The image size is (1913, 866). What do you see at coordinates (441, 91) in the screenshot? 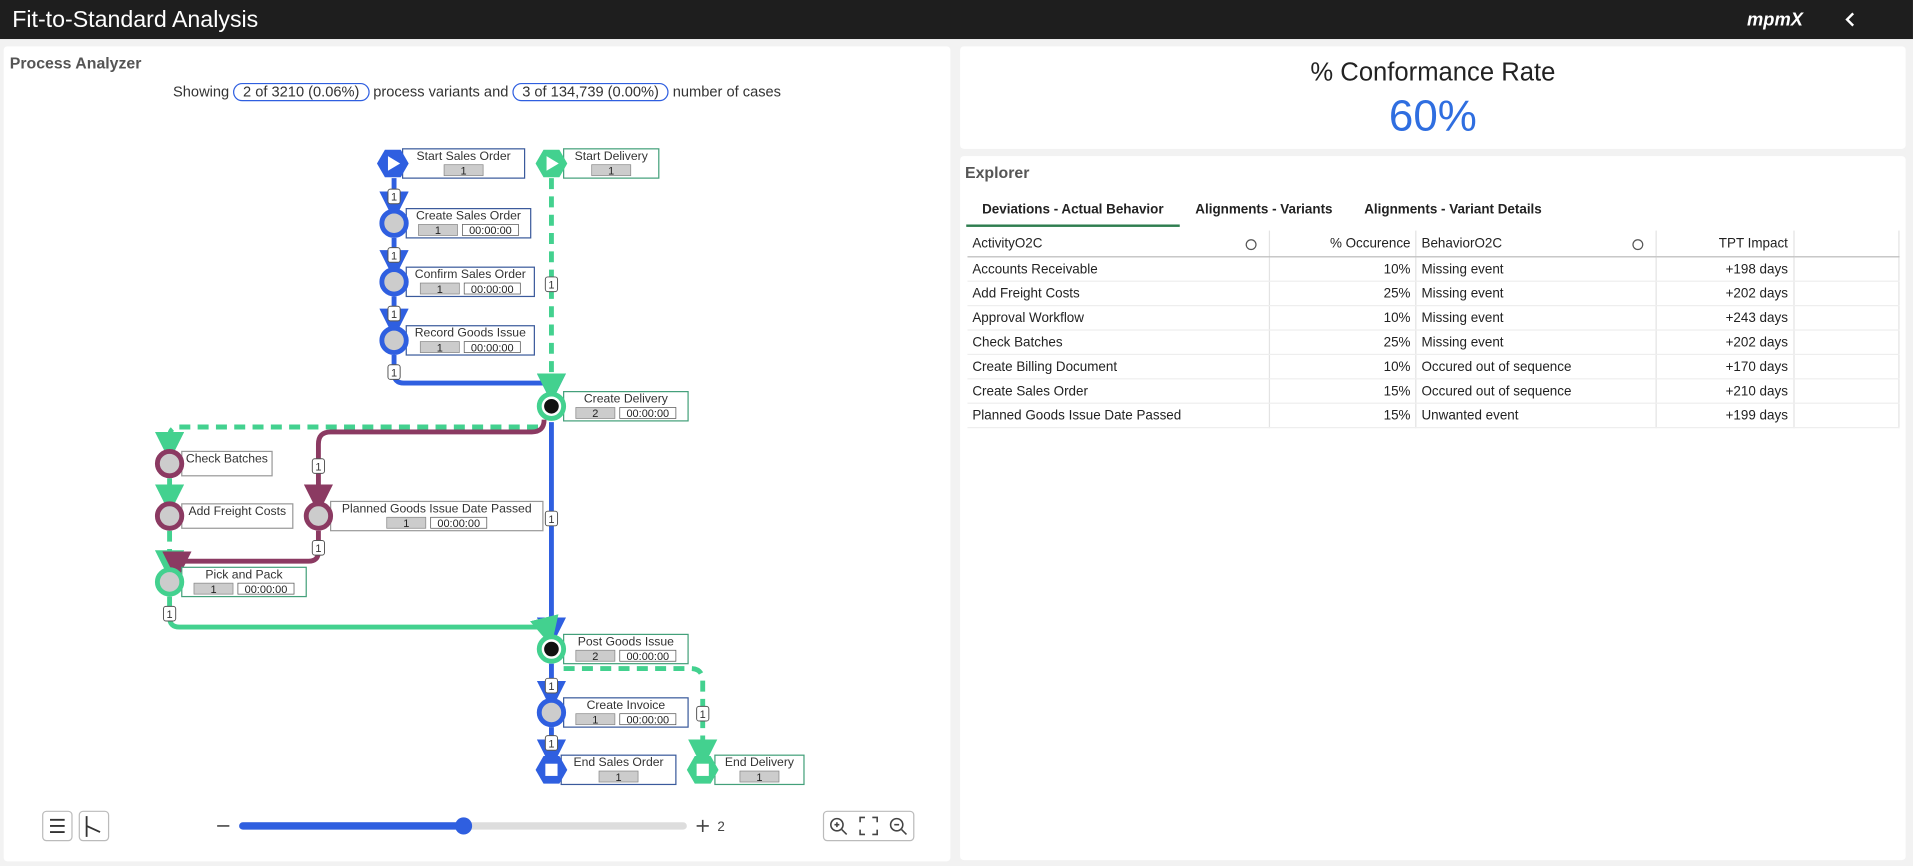
I see `text: process variants and` at bounding box center [441, 91].